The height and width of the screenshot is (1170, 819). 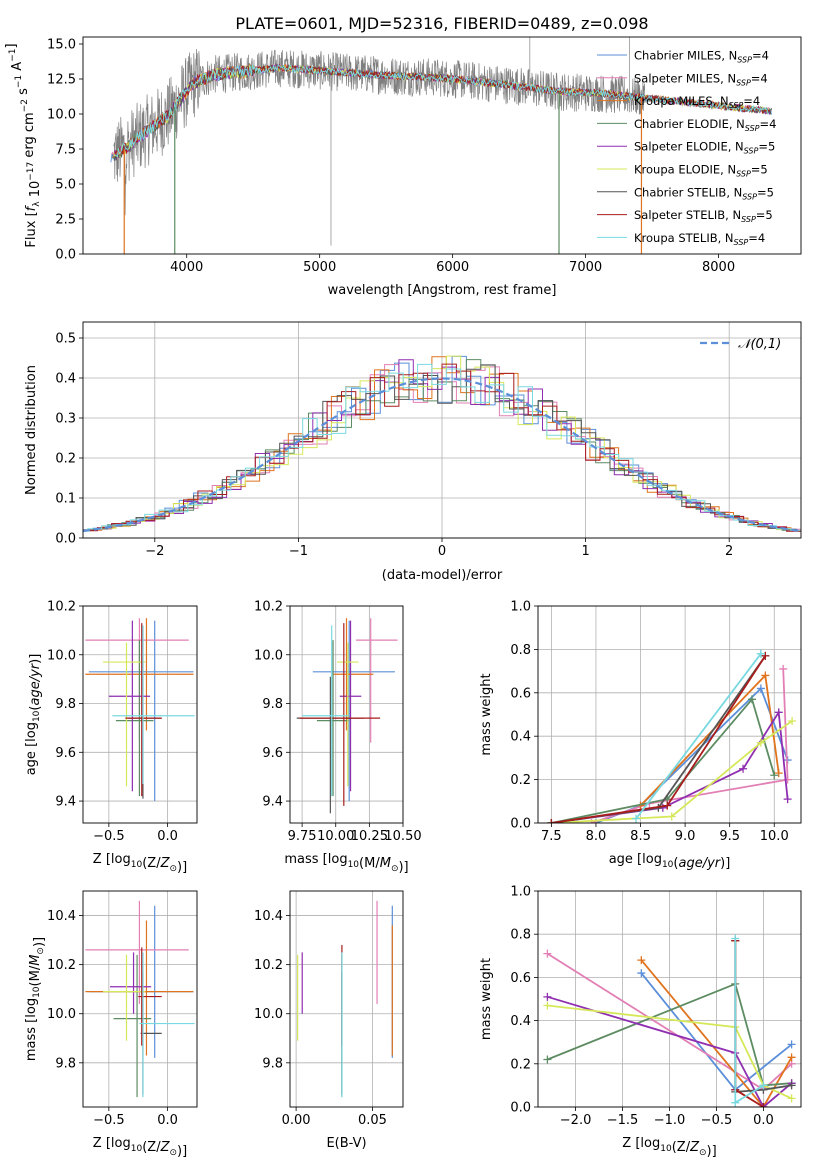 What do you see at coordinates (486, 999) in the screenshot?
I see `y-axis-label: mass weight` at bounding box center [486, 999].